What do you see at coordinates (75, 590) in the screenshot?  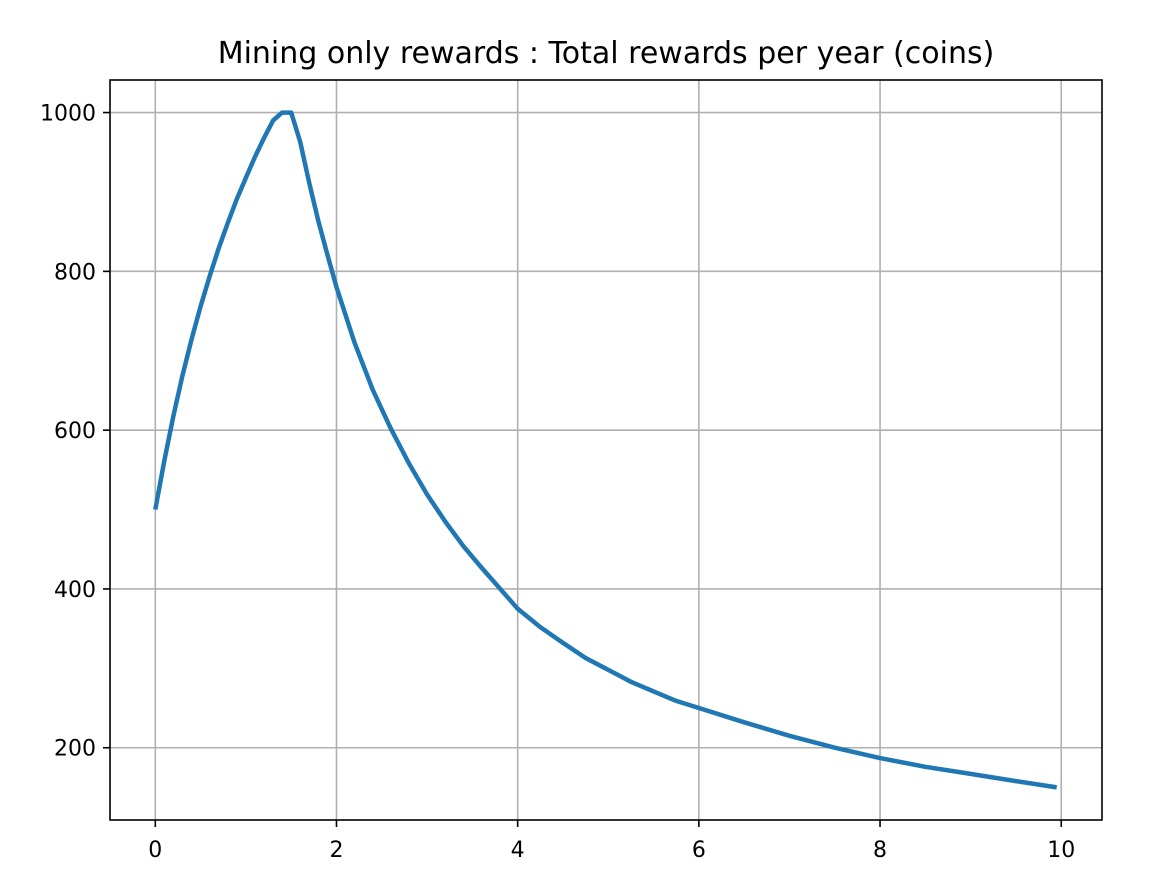 I see `y-tick-label: 400` at bounding box center [75, 590].